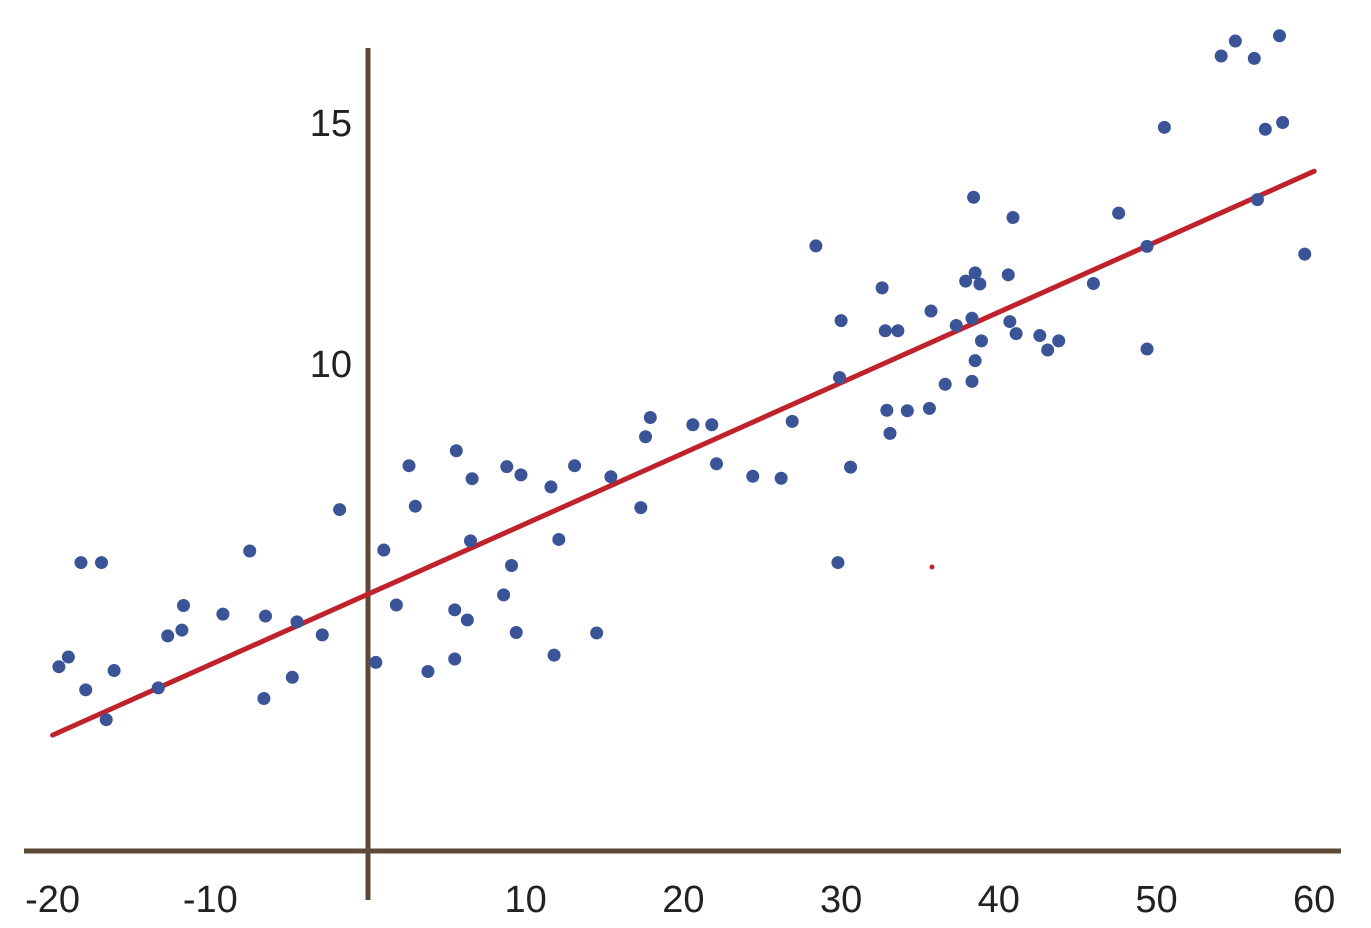 The width and height of the screenshot is (1371, 928). What do you see at coordinates (52, 900) in the screenshot?
I see `x-tick-label: -20` at bounding box center [52, 900].